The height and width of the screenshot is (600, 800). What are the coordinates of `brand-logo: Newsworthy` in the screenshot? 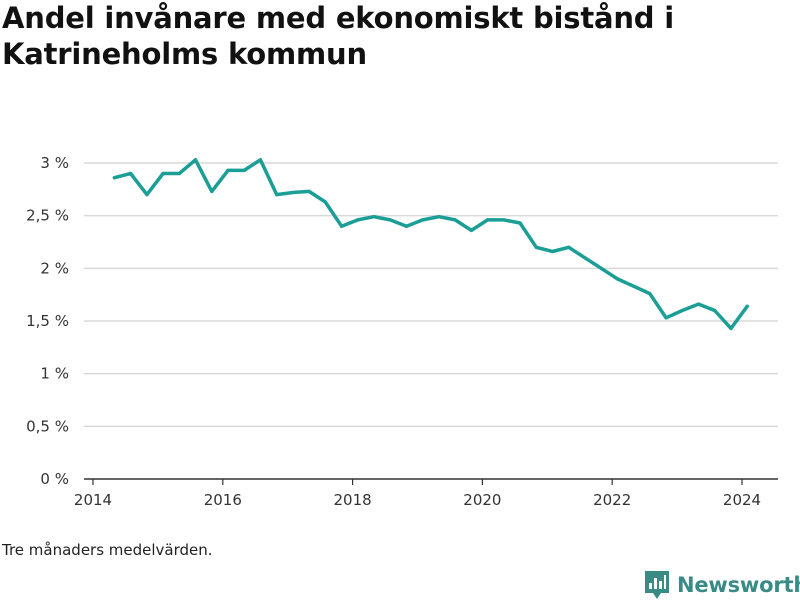 It's located at (722, 585).